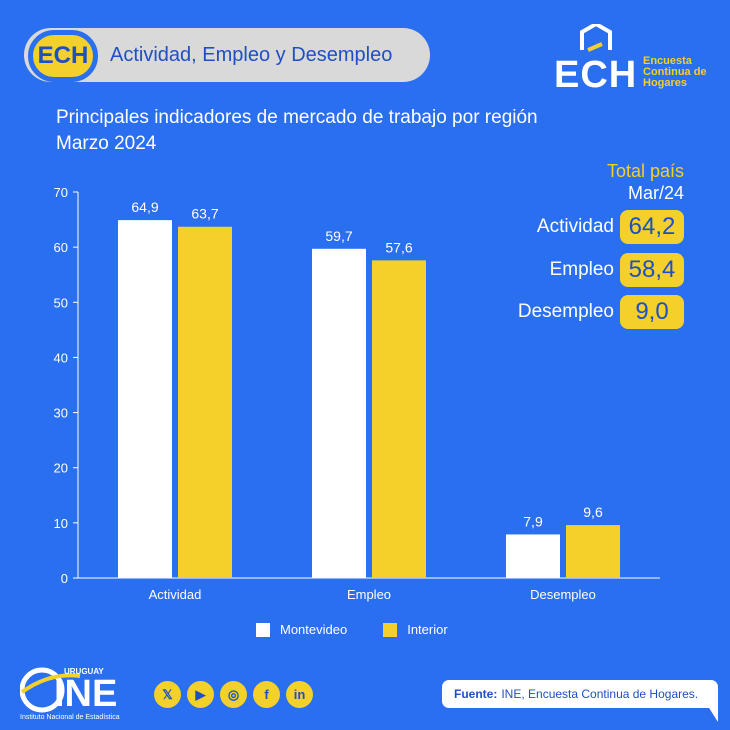  Describe the element at coordinates (251, 55) in the screenshot. I see `header-title: Actividad, Empleo y Desempleo` at that location.